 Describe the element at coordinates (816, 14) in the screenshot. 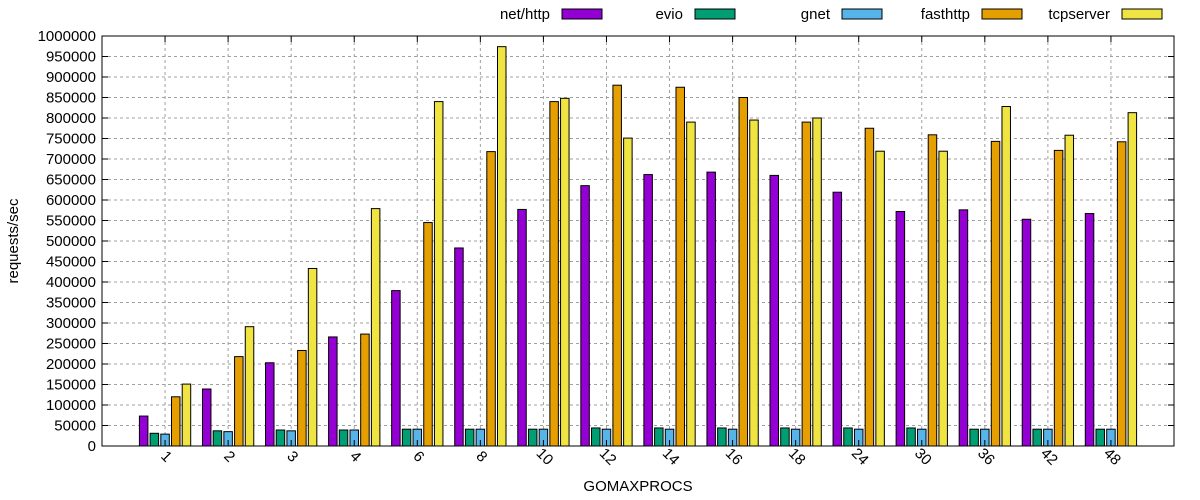

I see `legend-label: gnet` at that location.